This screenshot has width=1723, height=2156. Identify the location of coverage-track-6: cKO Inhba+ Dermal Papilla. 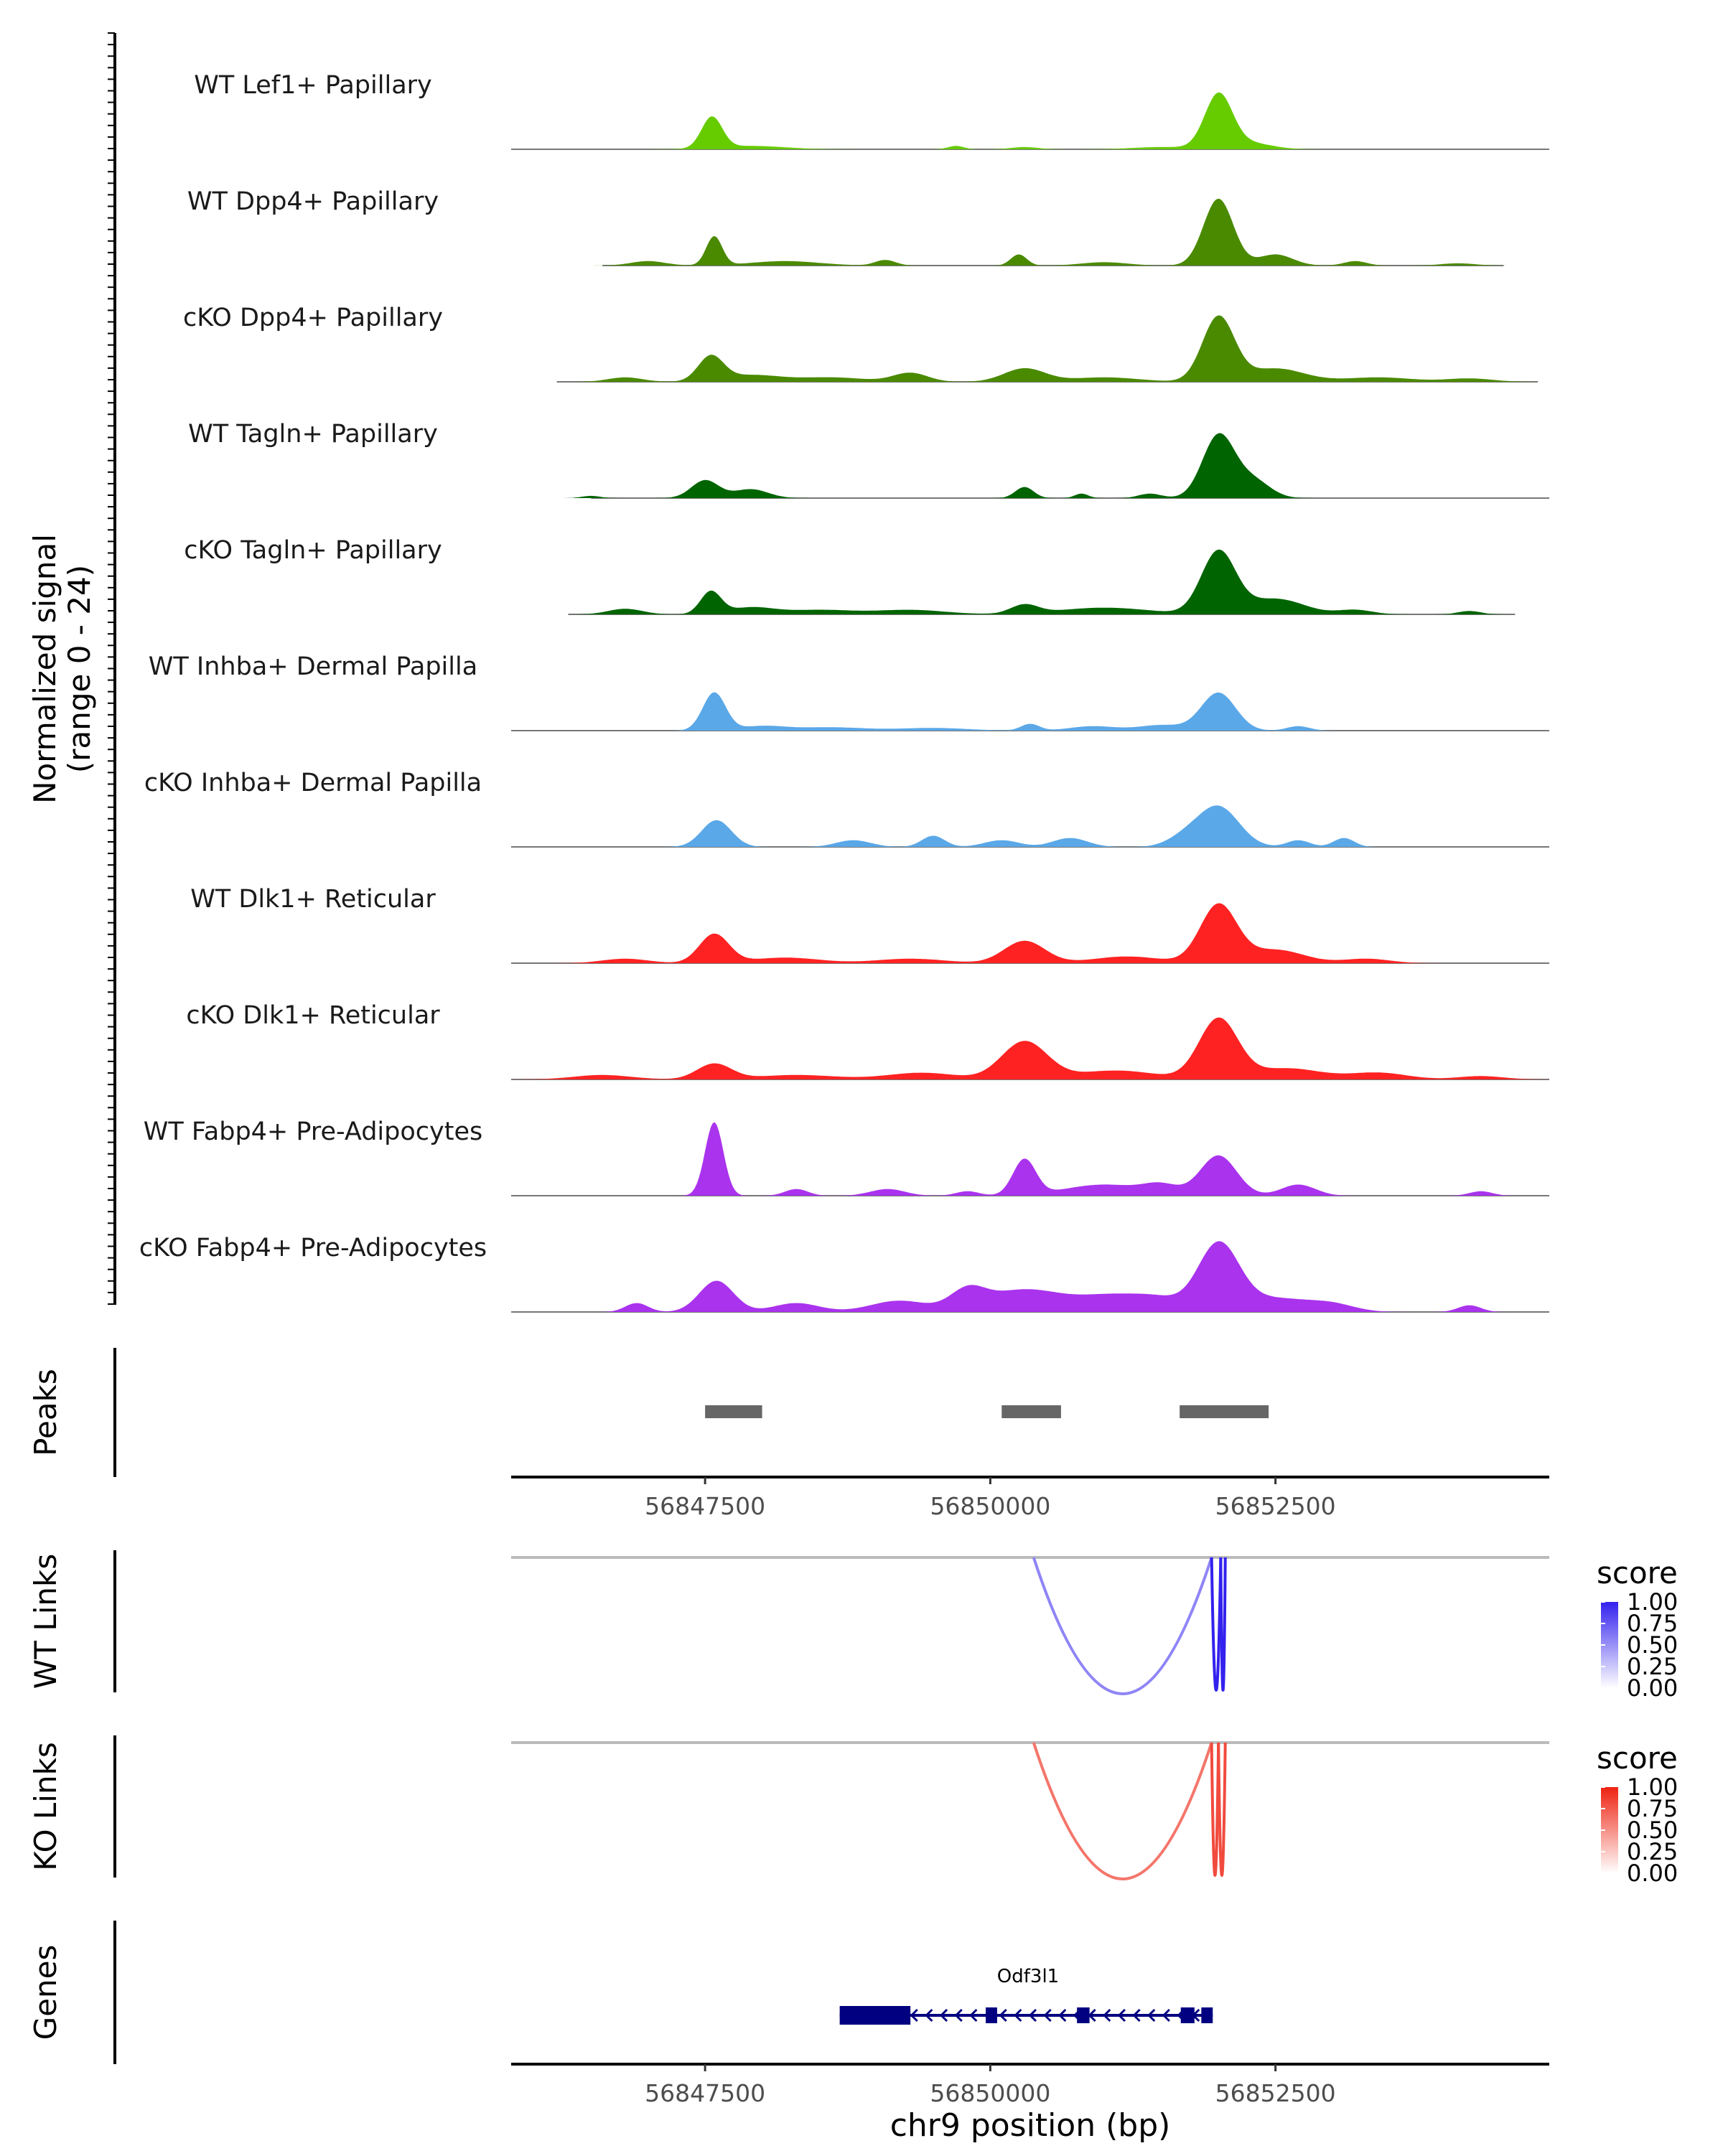
(846, 808).